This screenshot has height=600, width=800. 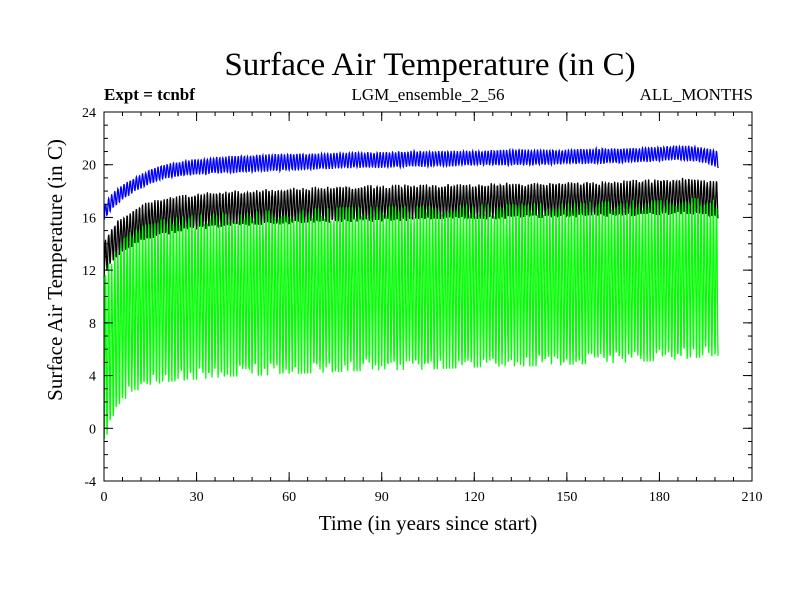 What do you see at coordinates (429, 65) in the screenshot?
I see `chart-title: Surface Air Temperature (in C)` at bounding box center [429, 65].